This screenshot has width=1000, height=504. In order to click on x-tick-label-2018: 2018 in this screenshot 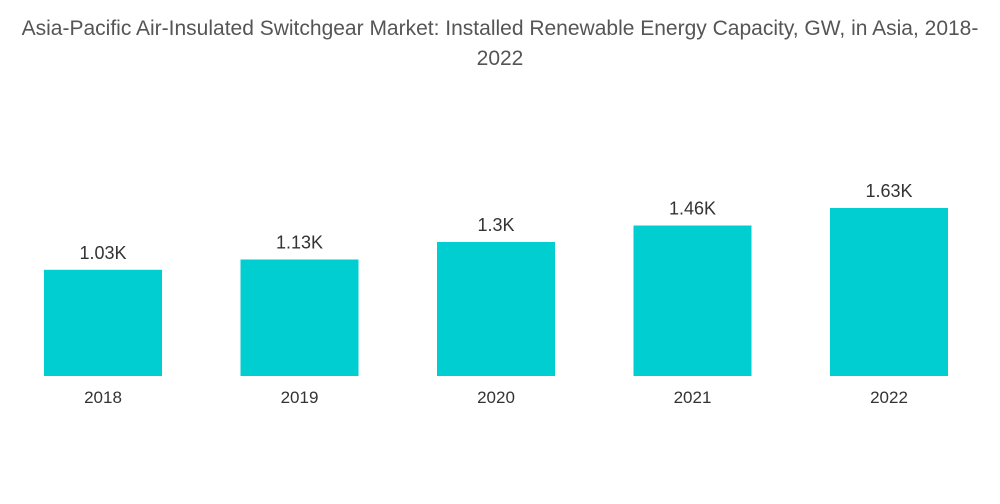, I will do `click(103, 397)`.